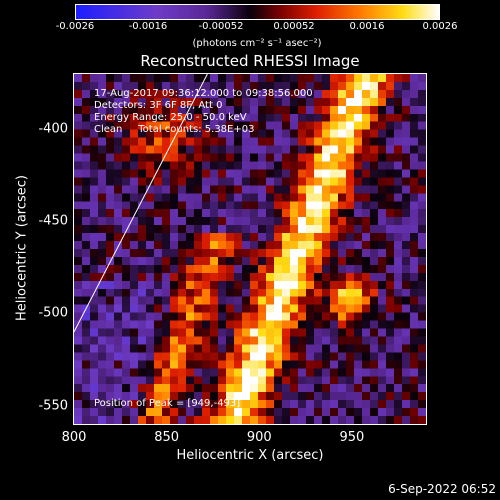 The width and height of the screenshot is (500, 500). Describe the element at coordinates (257, 12) in the screenshot. I see `colorbar` at that location.